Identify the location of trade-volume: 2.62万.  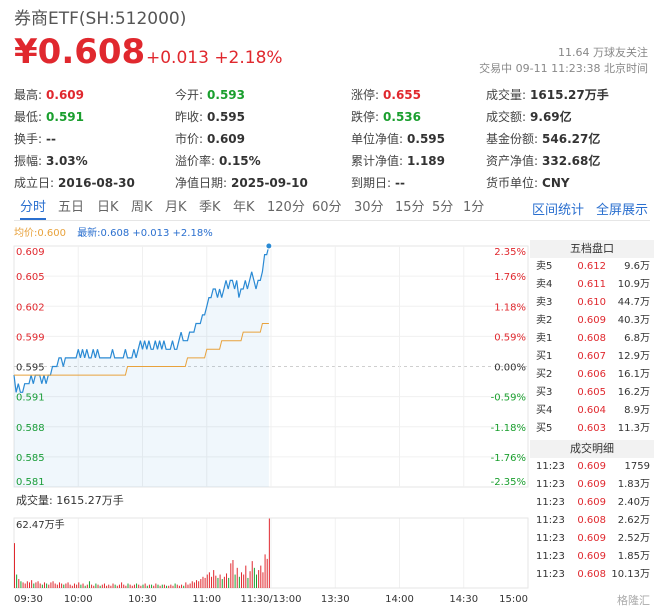
(633, 520).